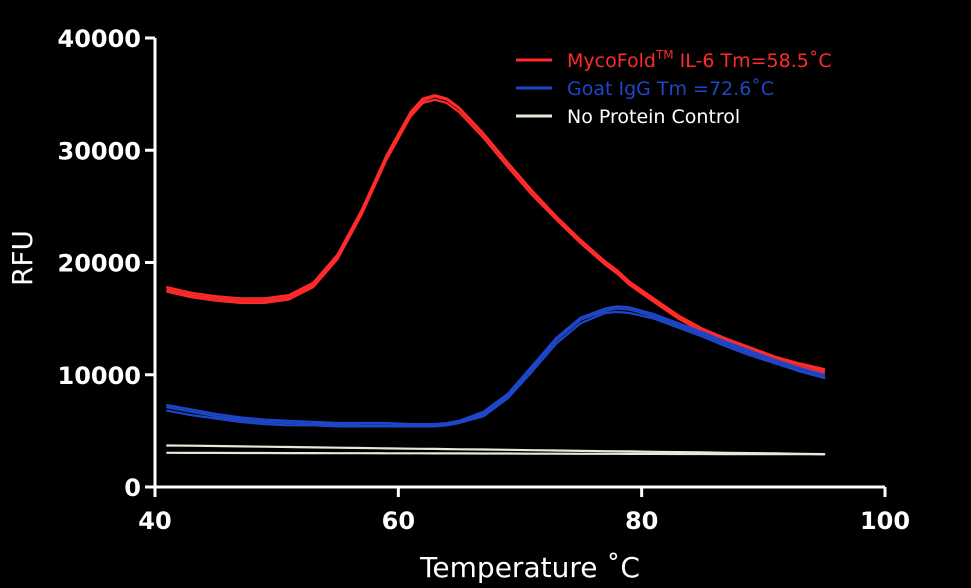 The width and height of the screenshot is (971, 588). I want to click on x-tick-label: 100, so click(885, 521).